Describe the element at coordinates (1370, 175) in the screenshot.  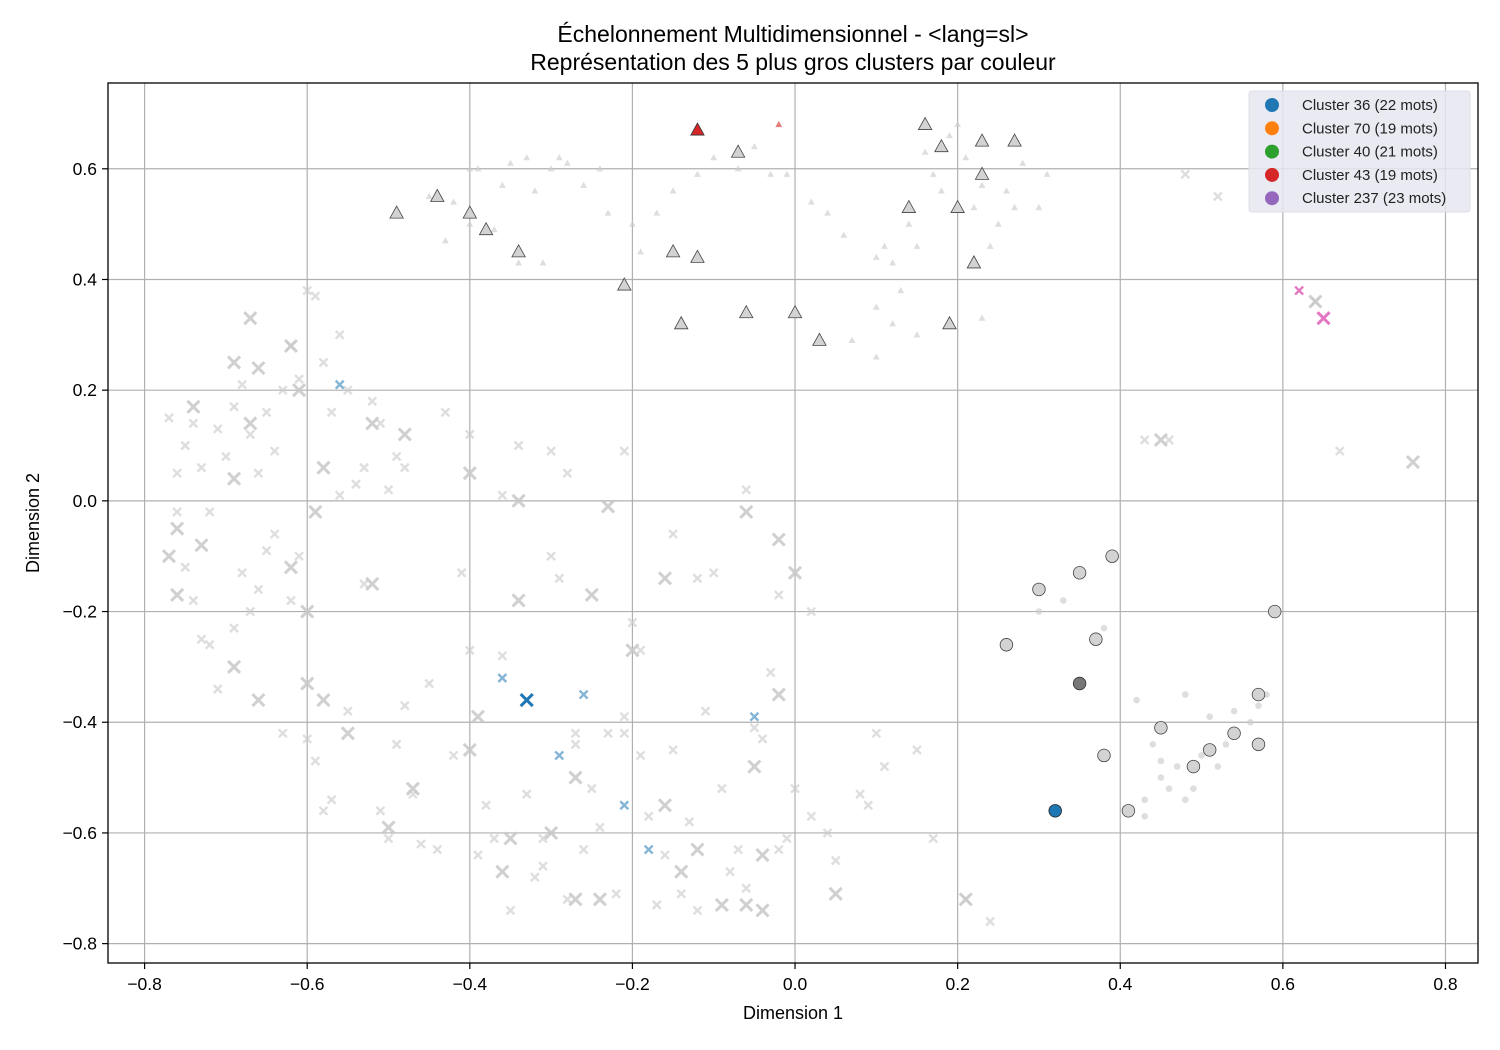
I see `legend-label: Cluster 43 (19 mots)` at that location.